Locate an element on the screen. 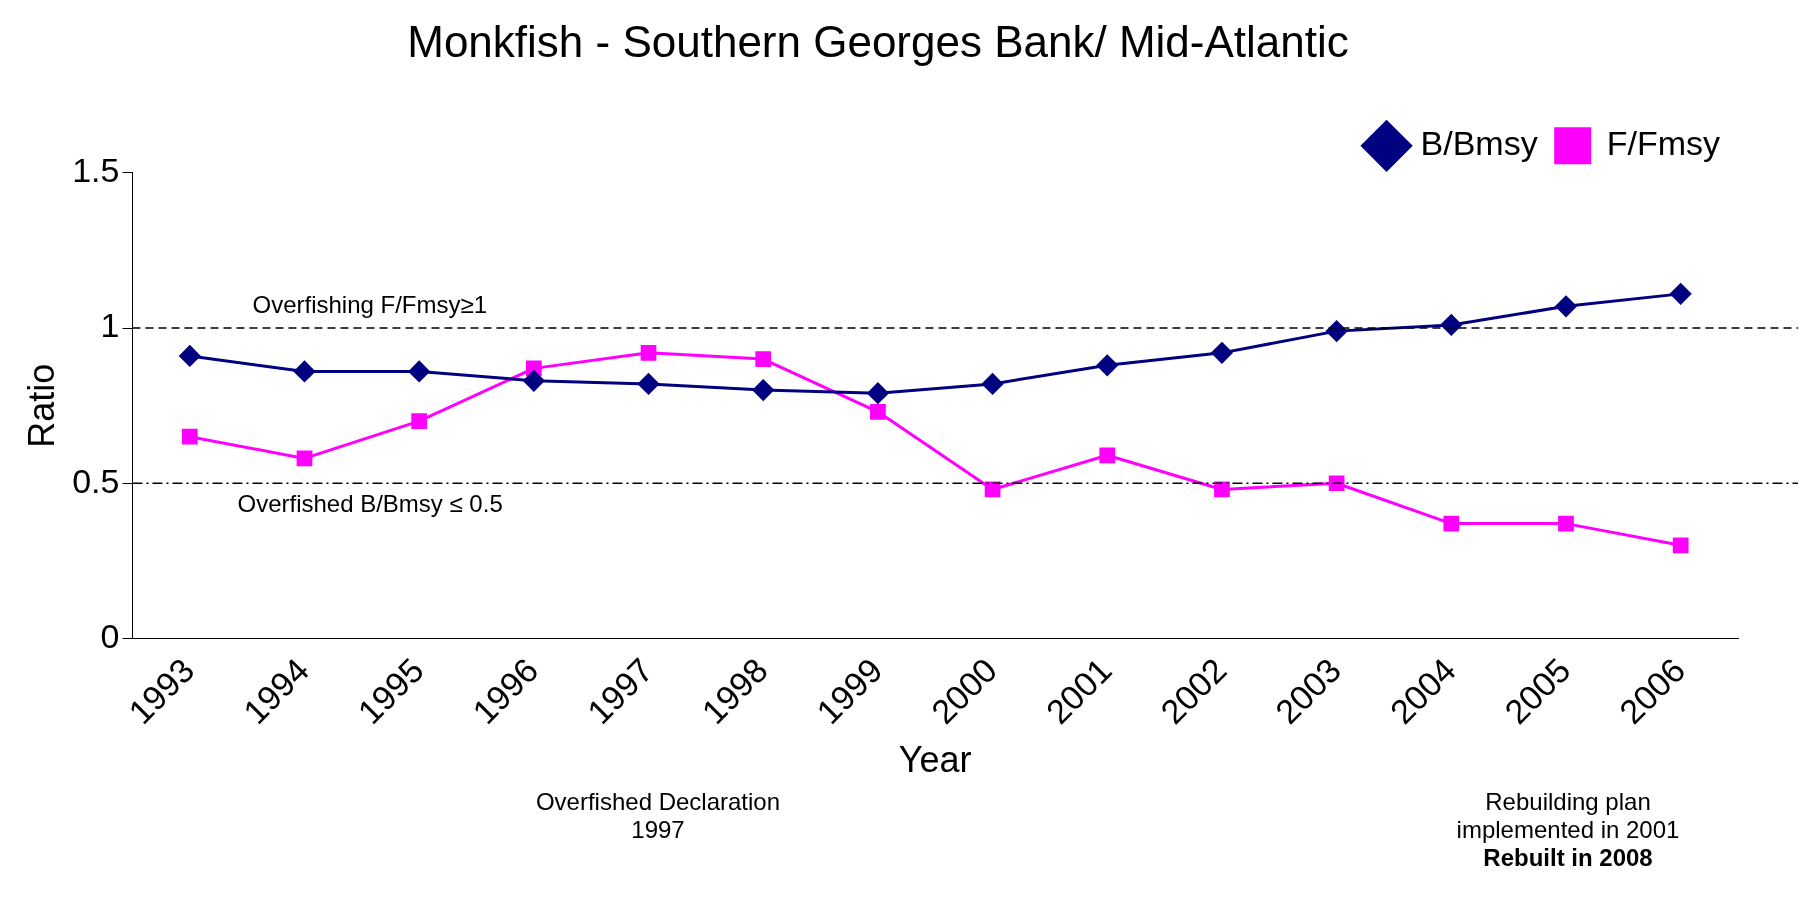 The height and width of the screenshot is (918, 1814). text: Rebuilt in 2008 is located at coordinates (1568, 858).